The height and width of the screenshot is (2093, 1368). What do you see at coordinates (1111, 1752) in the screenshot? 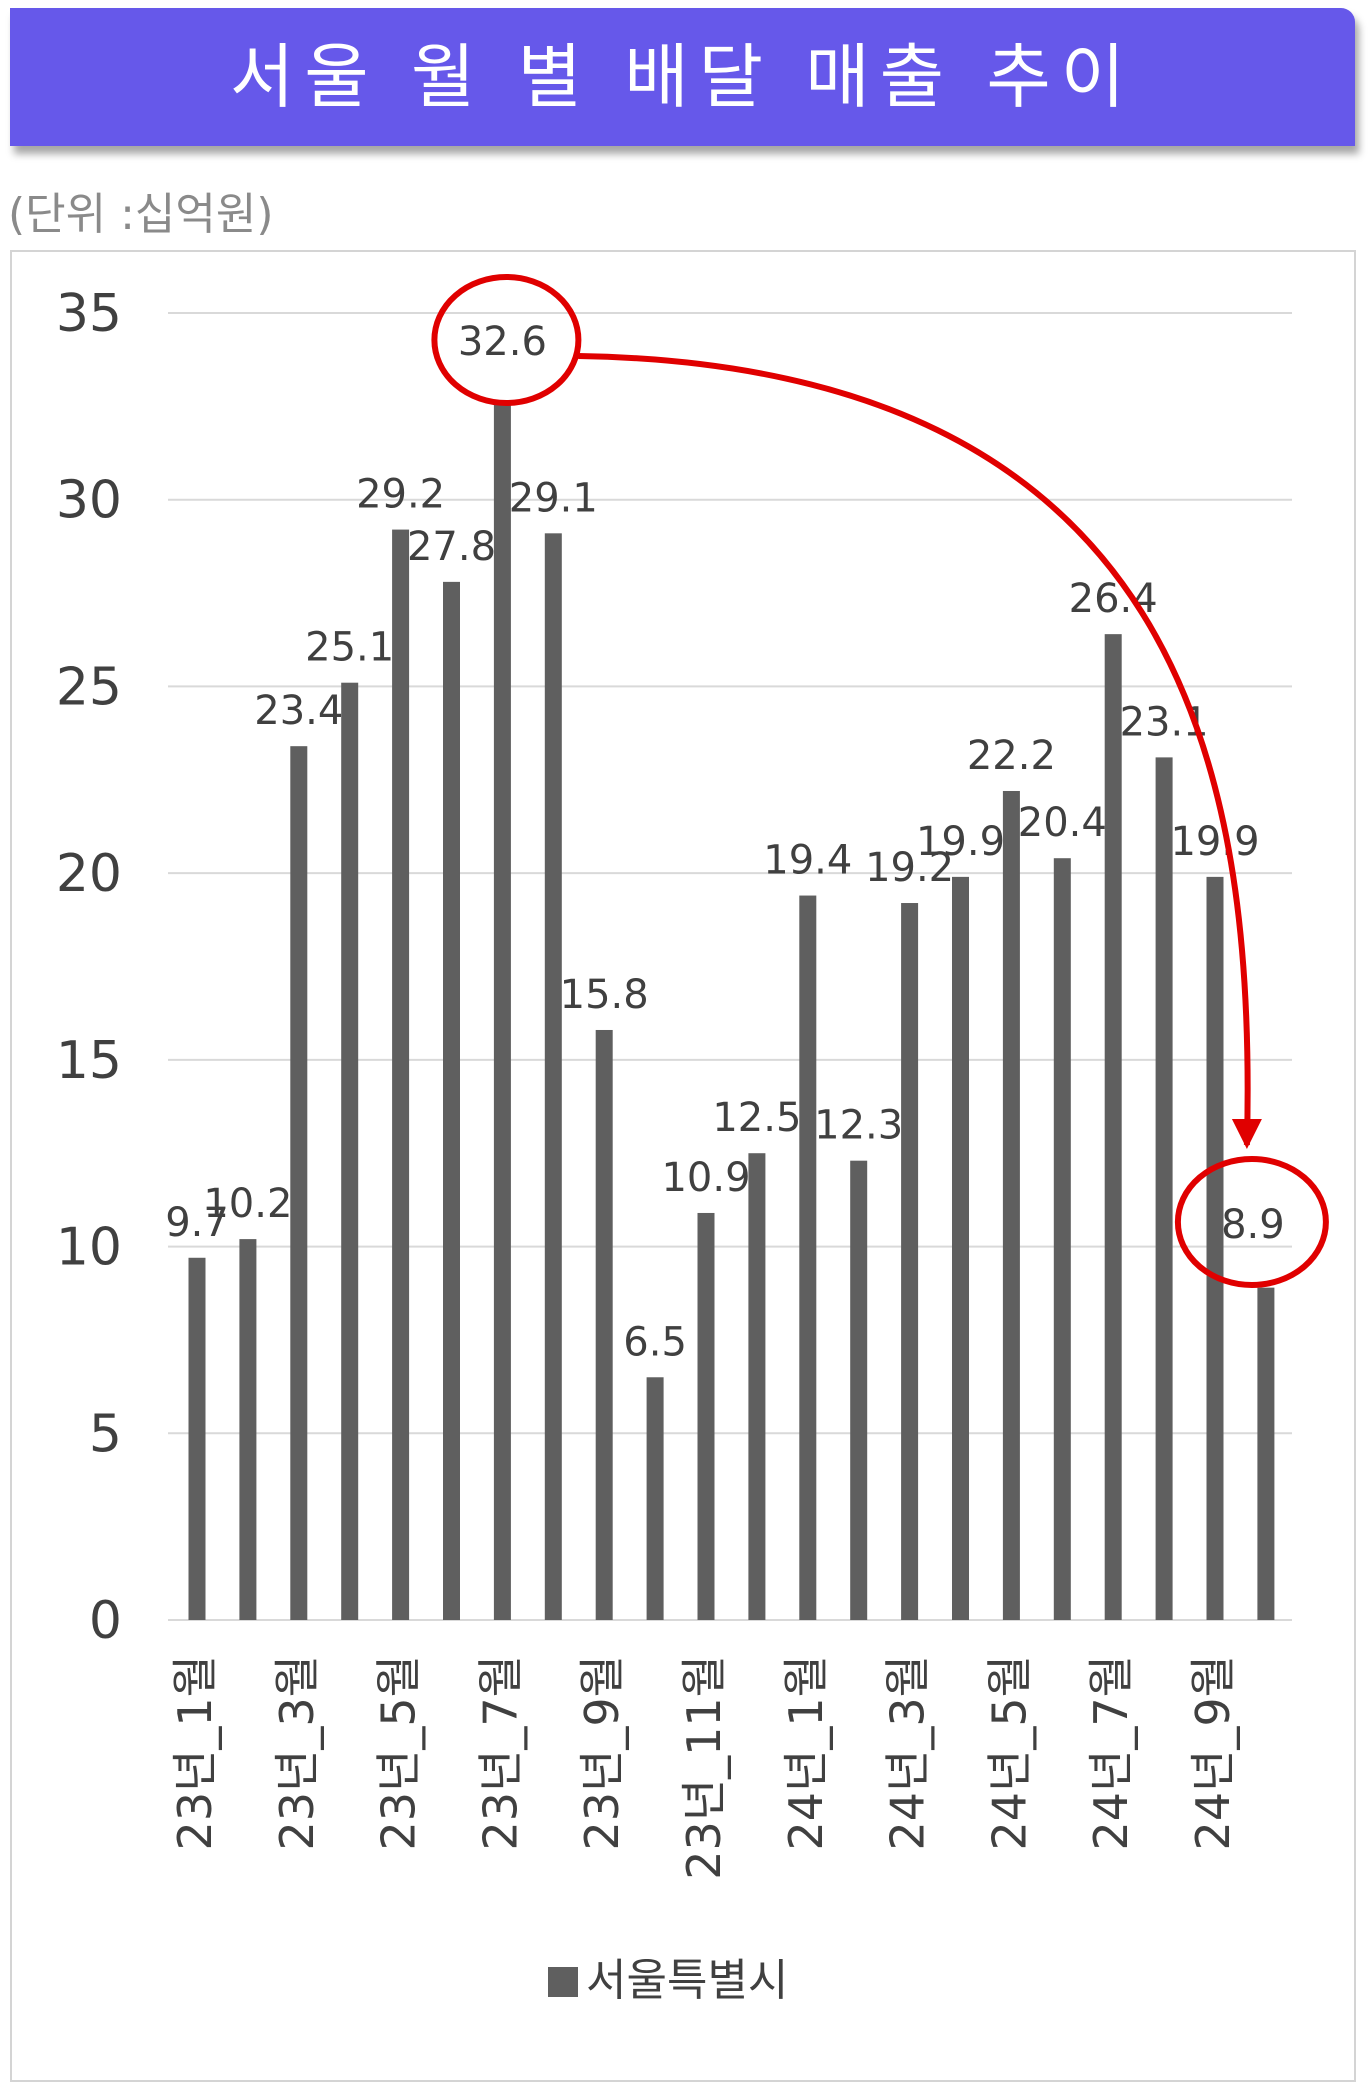
I see `x-tick-label: 24년_7월` at bounding box center [1111, 1752].